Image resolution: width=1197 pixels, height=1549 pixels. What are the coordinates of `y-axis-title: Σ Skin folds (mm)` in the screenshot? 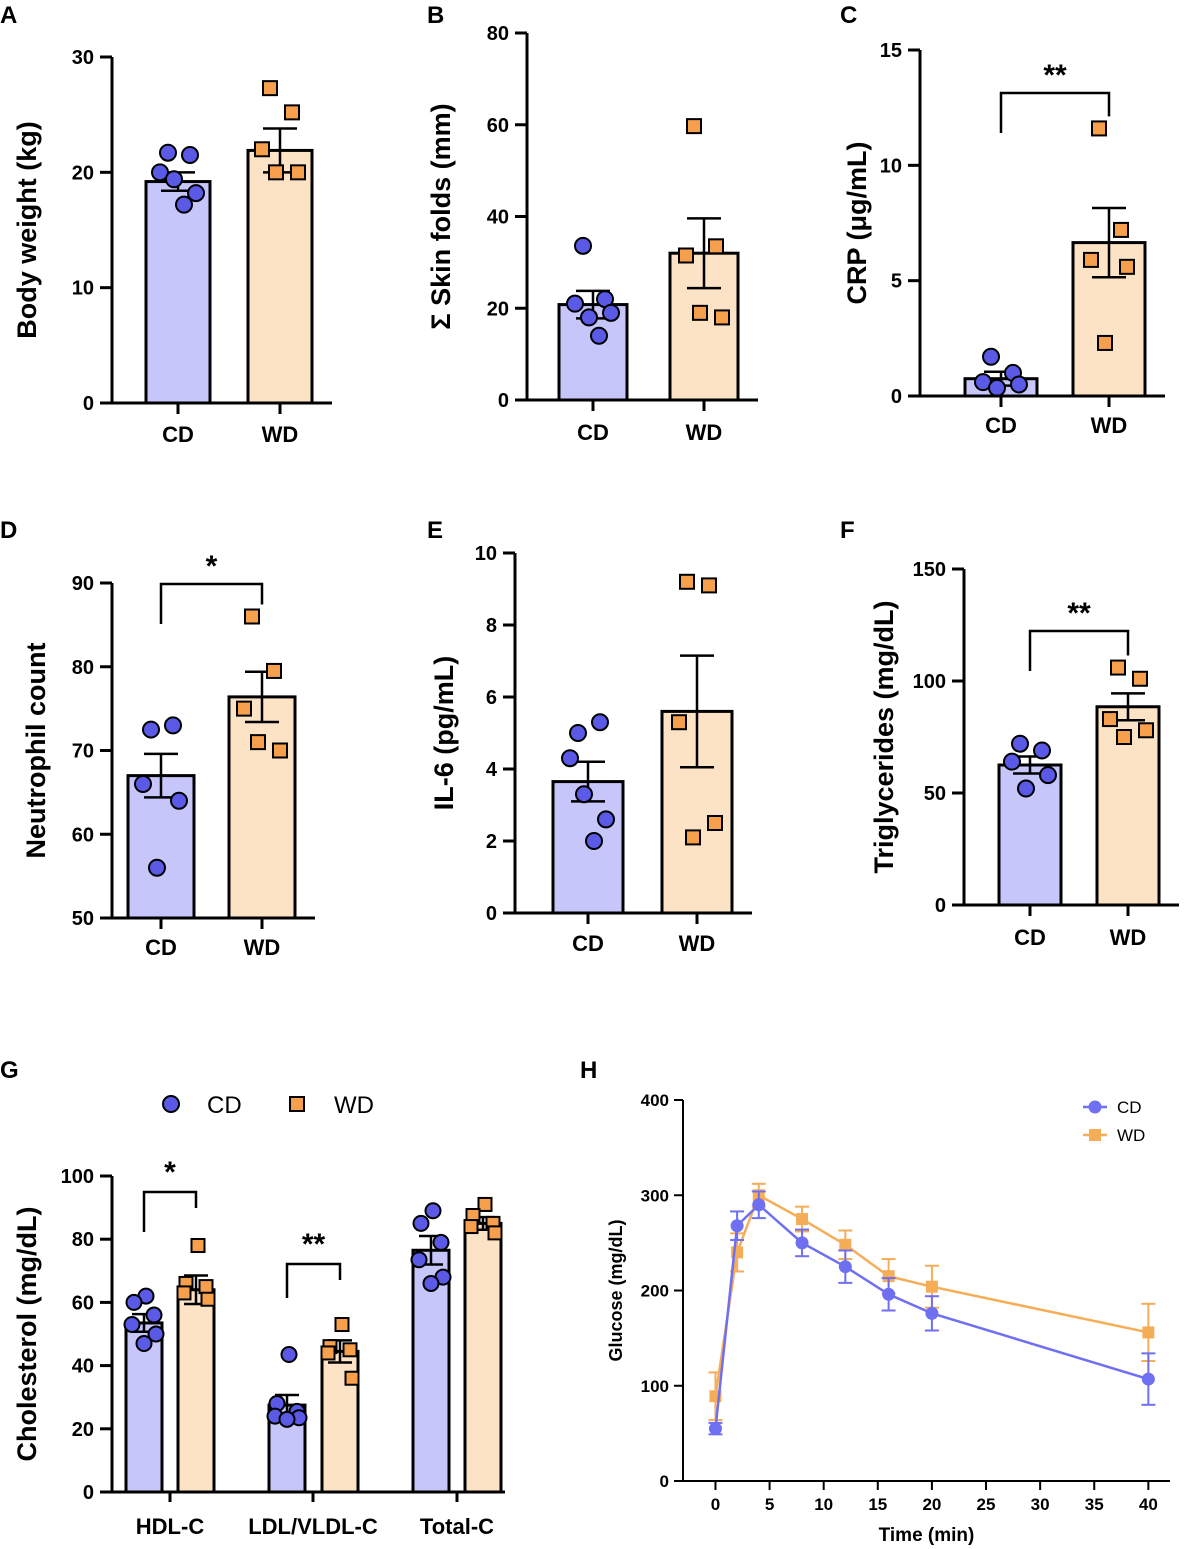 It's located at (441, 216).